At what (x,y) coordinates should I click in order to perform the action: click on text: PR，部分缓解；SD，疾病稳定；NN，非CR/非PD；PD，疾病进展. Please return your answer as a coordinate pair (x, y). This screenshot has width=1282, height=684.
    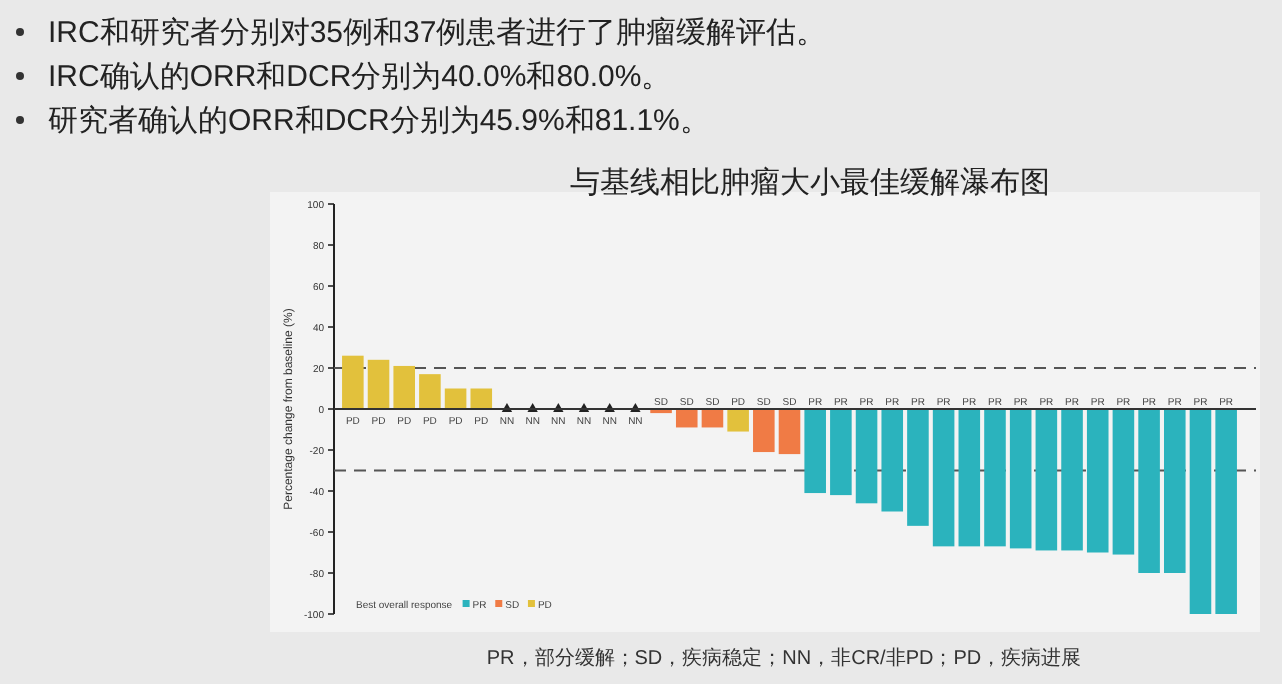
    Looking at the image, I should click on (784, 658).